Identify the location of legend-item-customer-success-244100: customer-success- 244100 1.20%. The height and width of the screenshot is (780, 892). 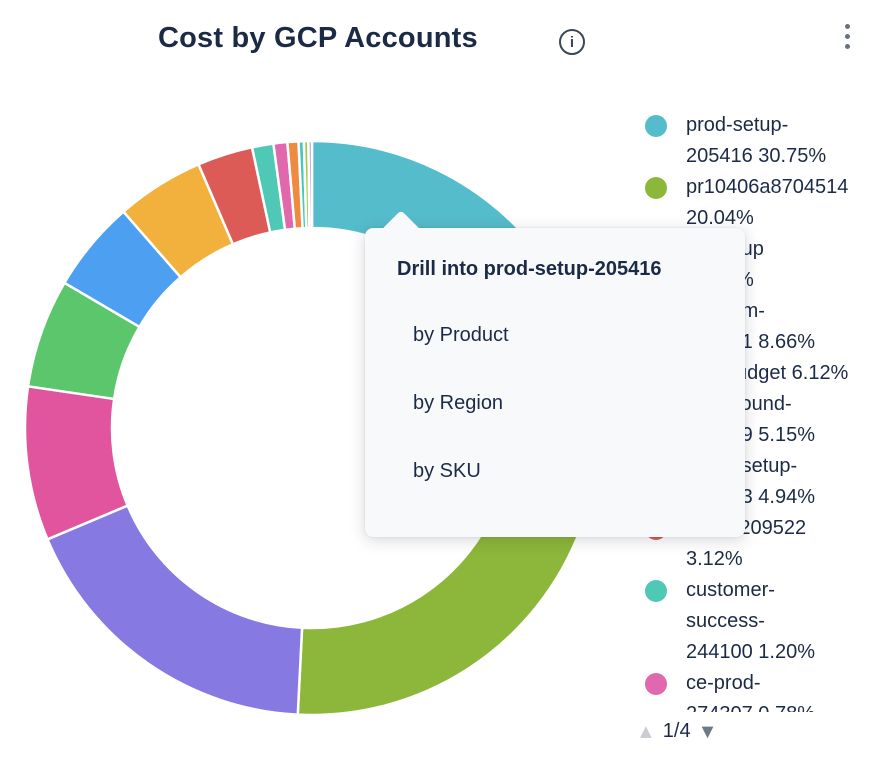
(763, 621).